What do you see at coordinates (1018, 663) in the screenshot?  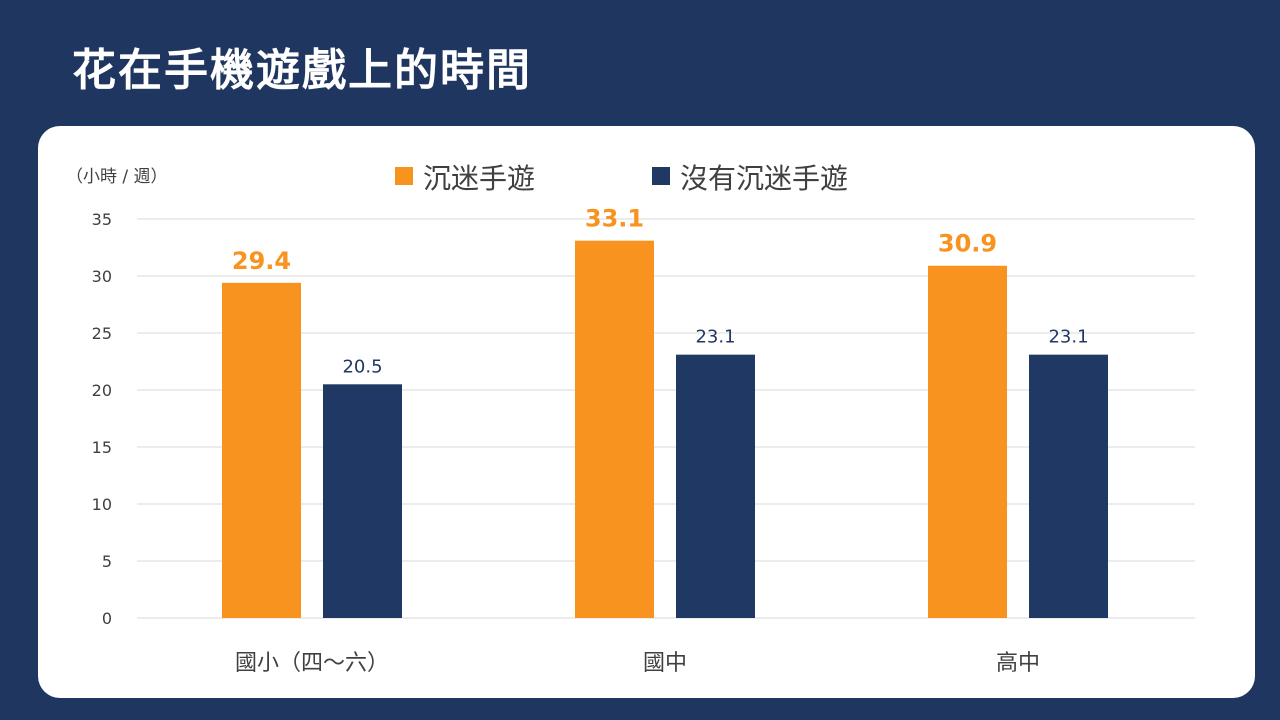 I see `category-label: 高中` at bounding box center [1018, 663].